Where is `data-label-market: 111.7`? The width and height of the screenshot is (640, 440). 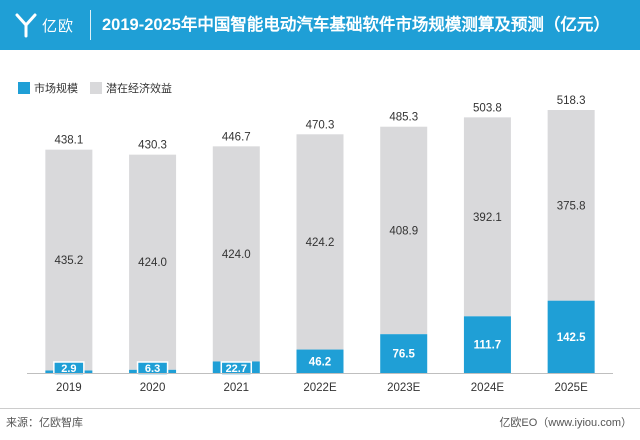
data-label-market: 111.7 is located at coordinates (488, 346).